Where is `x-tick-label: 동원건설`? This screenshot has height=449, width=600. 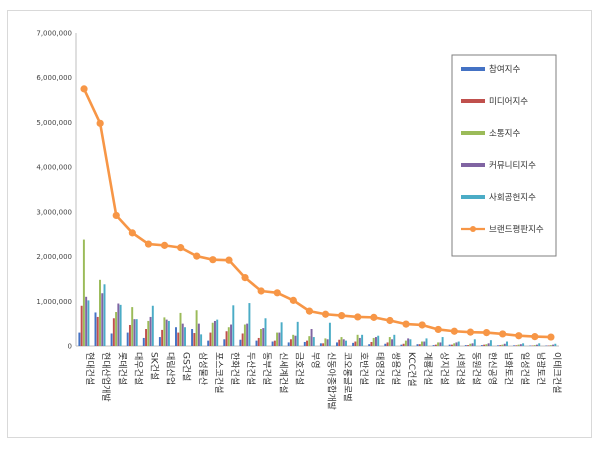 x-tick-label: 동원건설 is located at coordinates (475, 368).